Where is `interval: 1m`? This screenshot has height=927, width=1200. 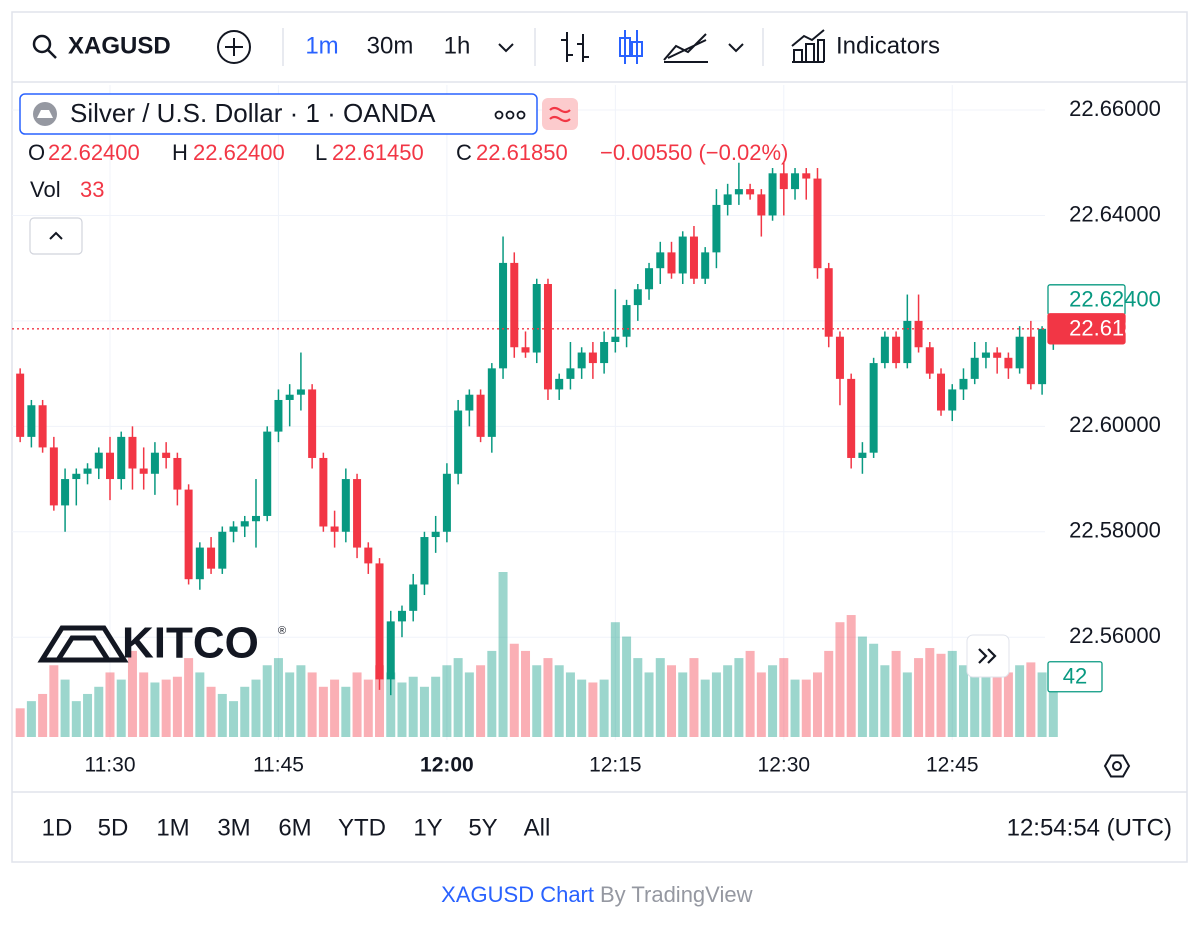 interval: 1m is located at coordinates (321, 45).